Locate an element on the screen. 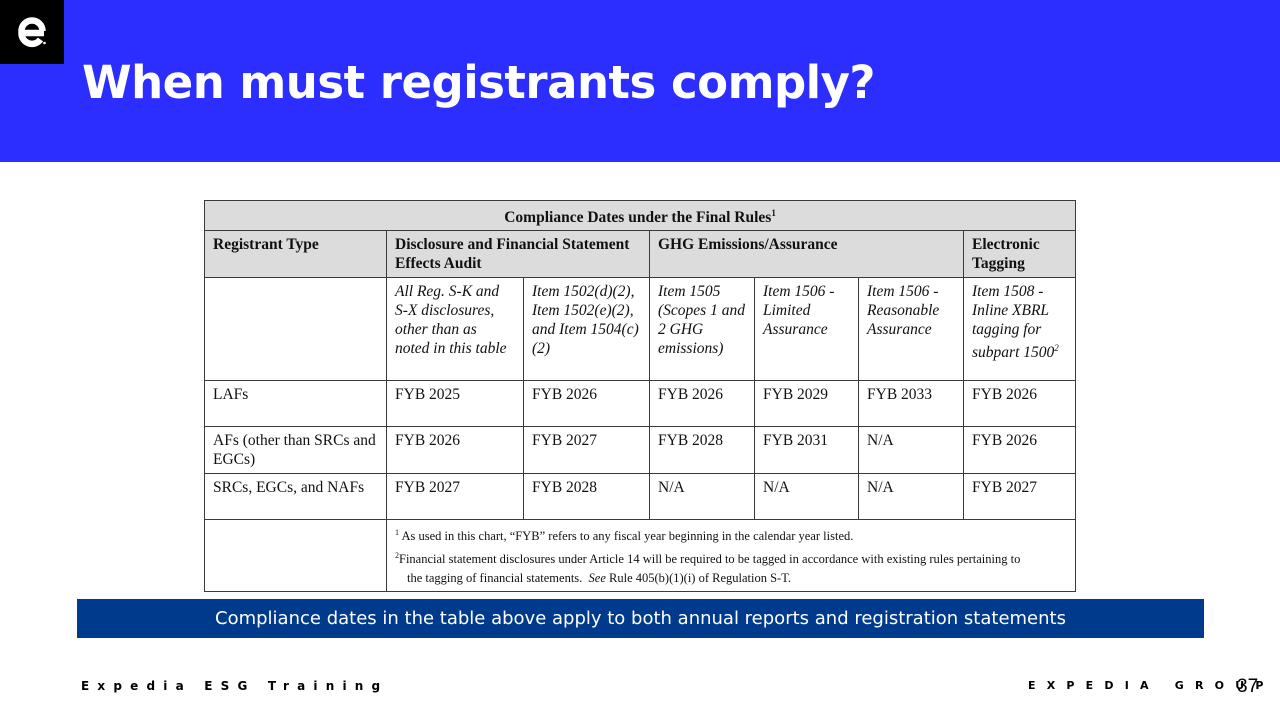 This screenshot has width=1280, height=720. footer-training-label: Expedia ESG Training is located at coordinates (235, 686).